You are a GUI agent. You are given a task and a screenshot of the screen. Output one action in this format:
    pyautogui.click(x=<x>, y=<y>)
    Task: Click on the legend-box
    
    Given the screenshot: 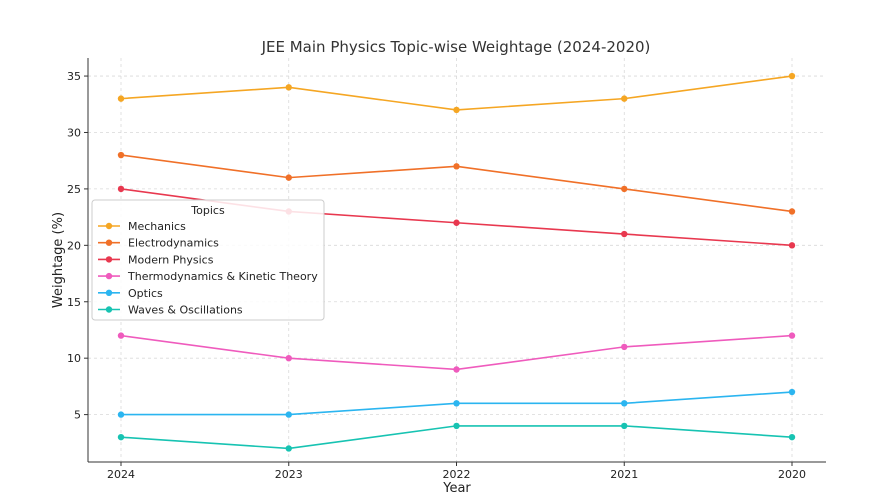 What is the action you would take?
    pyautogui.click(x=208, y=260)
    